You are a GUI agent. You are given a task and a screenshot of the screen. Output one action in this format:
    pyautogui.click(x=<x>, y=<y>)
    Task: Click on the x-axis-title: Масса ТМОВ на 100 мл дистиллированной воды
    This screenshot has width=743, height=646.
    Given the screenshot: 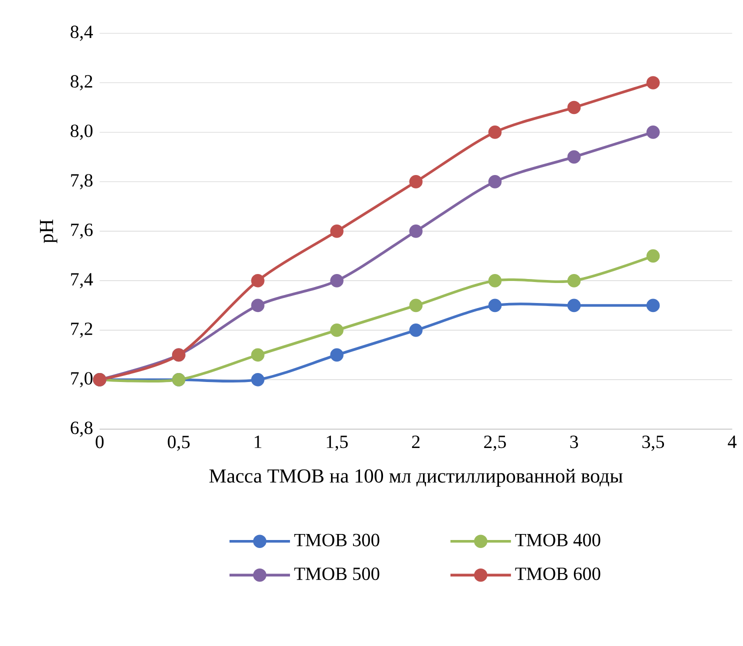 What is the action you would take?
    pyautogui.click(x=416, y=477)
    